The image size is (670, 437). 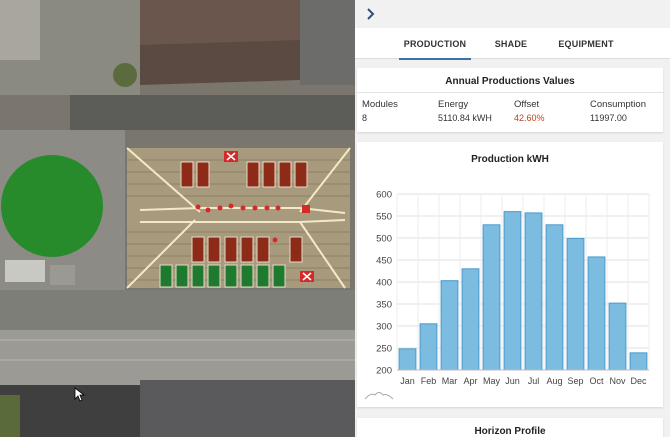 I want to click on energy-value: 5110.84 kWH, so click(x=465, y=118).